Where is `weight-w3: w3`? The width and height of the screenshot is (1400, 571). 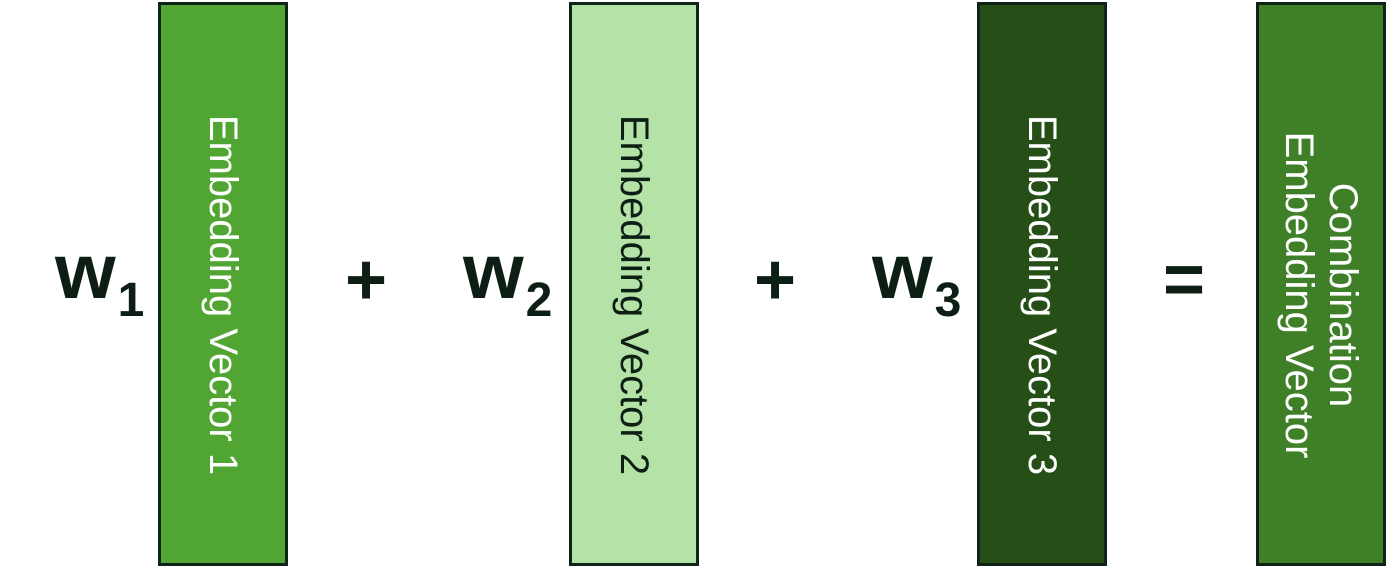
weight-w3: w3 is located at coordinates (916, 282).